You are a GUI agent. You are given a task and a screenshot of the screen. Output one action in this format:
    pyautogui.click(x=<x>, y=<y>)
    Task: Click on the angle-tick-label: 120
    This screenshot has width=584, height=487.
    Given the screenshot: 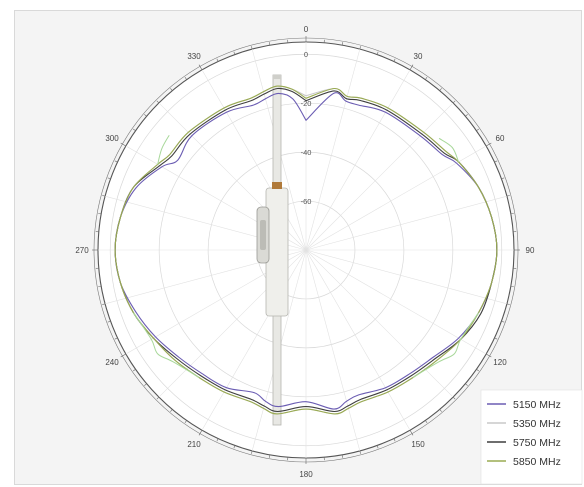 What is the action you would take?
    pyautogui.click(x=500, y=362)
    